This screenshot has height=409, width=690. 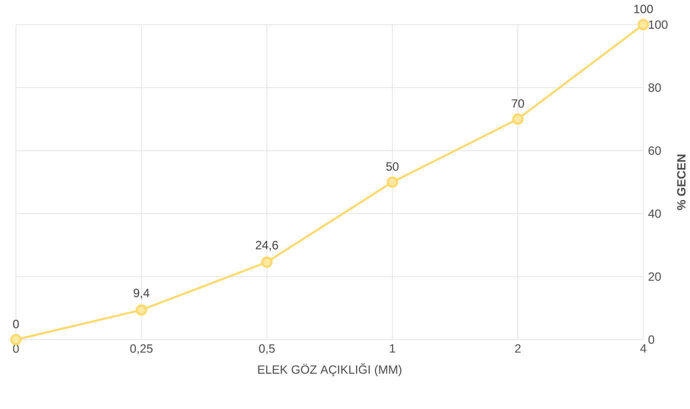 What do you see at coordinates (330, 369) in the screenshot?
I see `x-axis-title: ELEK GÖZ AÇIKLIĞI (MM)` at bounding box center [330, 369].